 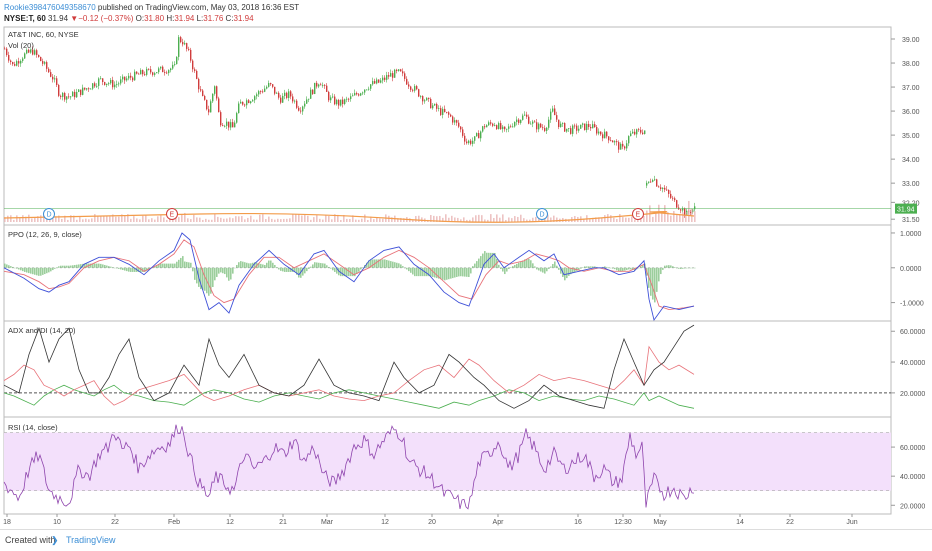 I want to click on y-tick-label: 60.0000, so click(x=912, y=332).